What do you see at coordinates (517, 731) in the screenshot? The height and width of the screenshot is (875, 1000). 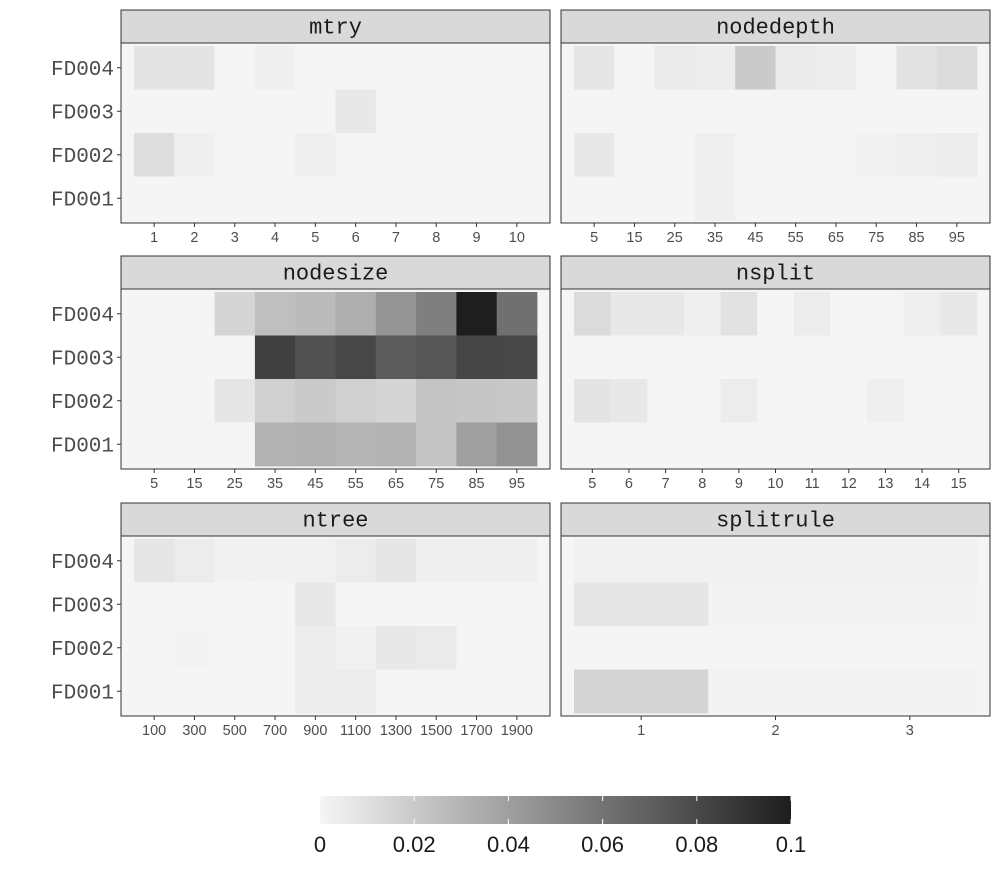 I see `x-tick-label: 1900` at bounding box center [517, 731].